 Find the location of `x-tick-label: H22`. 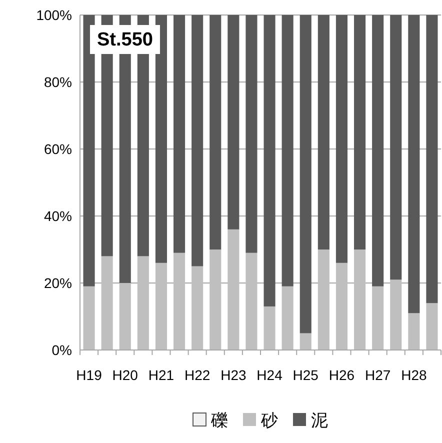

x-tick-label: H22 is located at coordinates (197, 375).